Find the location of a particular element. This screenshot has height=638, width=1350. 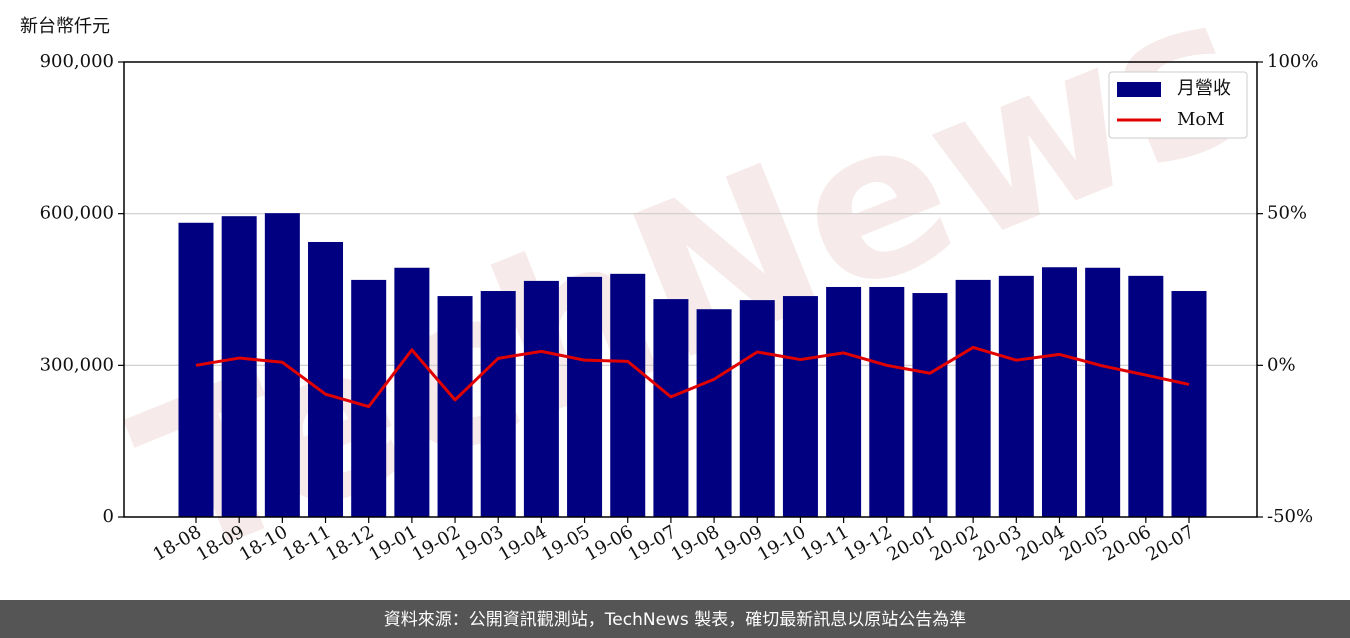

y-tick-label: 600,000 is located at coordinates (77, 213).